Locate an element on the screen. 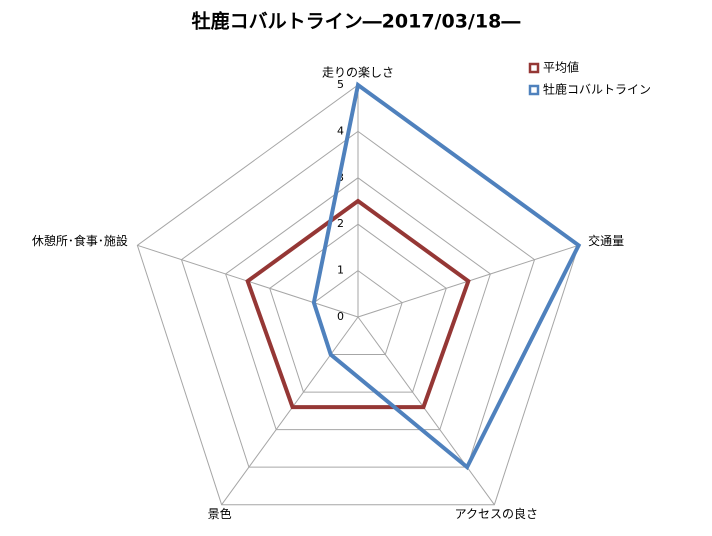 This screenshot has height=536, width=712. category-label: 交通量 is located at coordinates (606, 240).